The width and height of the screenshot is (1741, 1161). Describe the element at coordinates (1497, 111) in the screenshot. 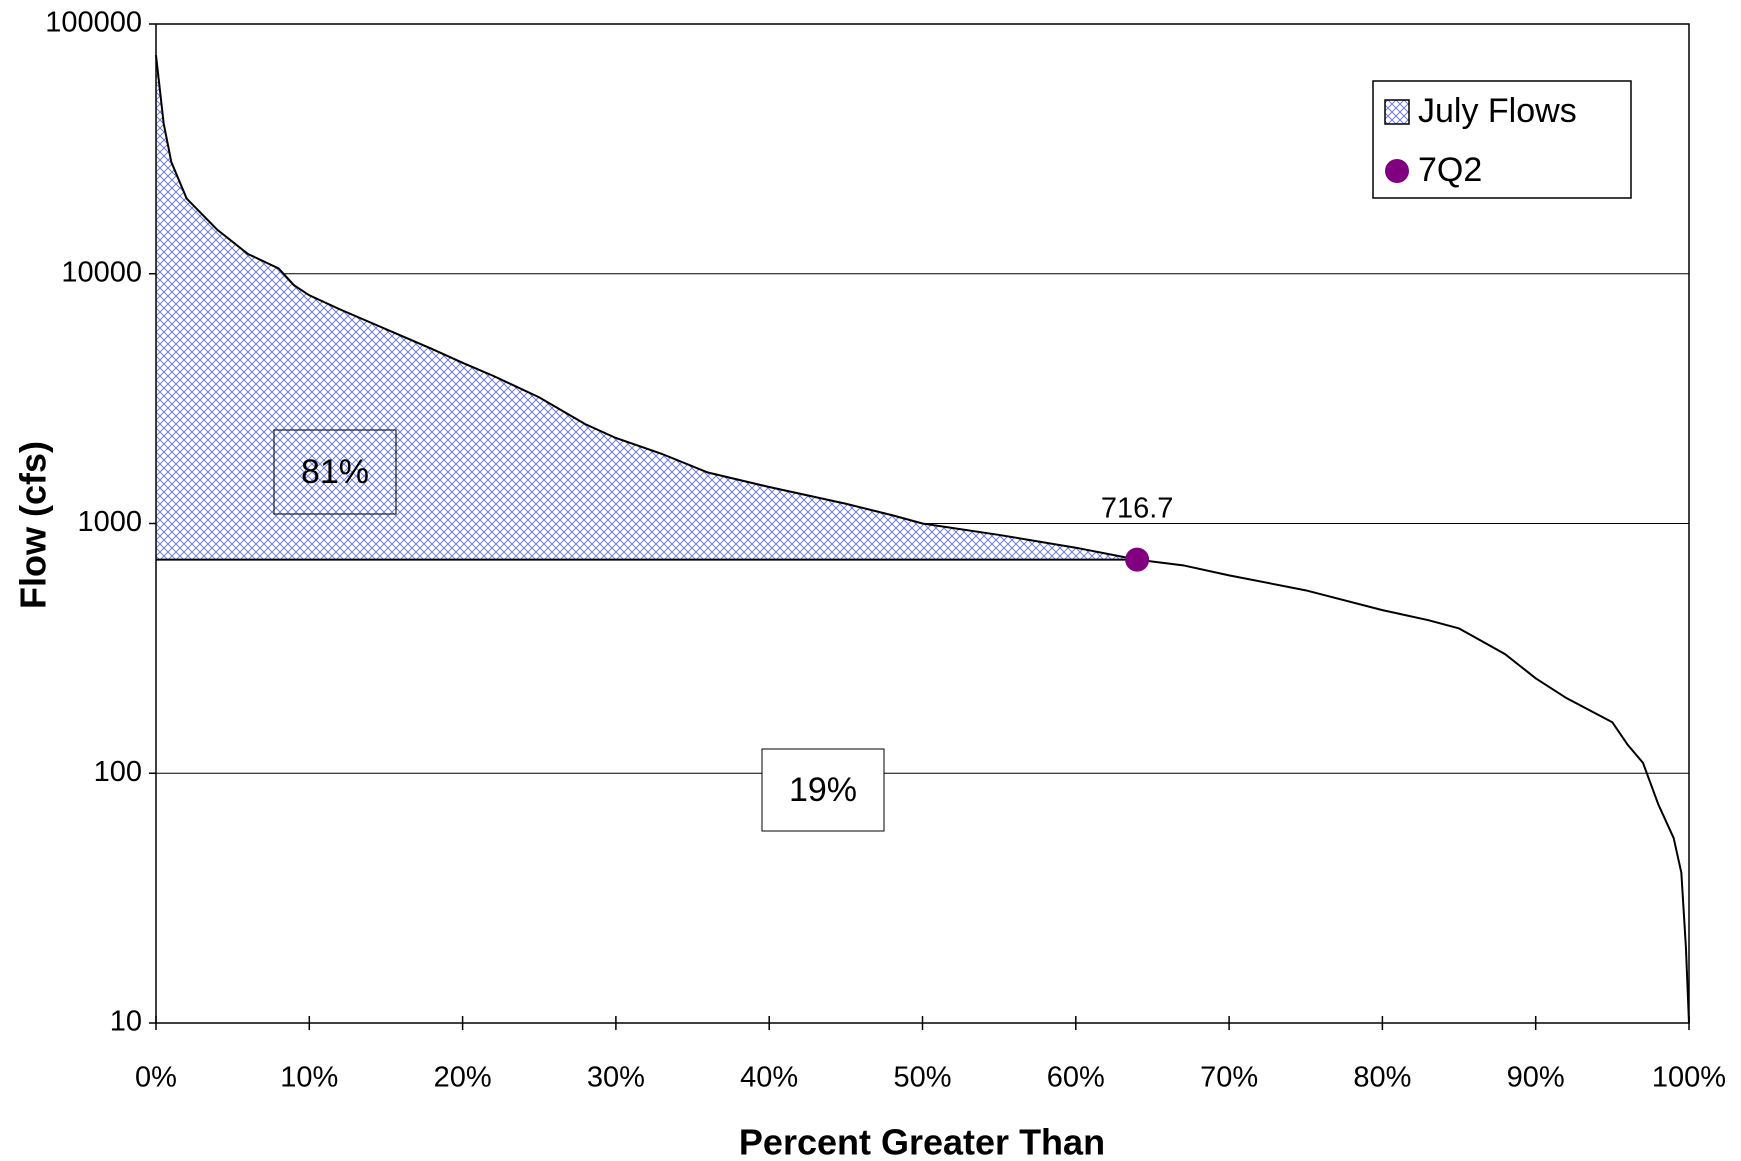

I see `legend-label: July Flows` at that location.